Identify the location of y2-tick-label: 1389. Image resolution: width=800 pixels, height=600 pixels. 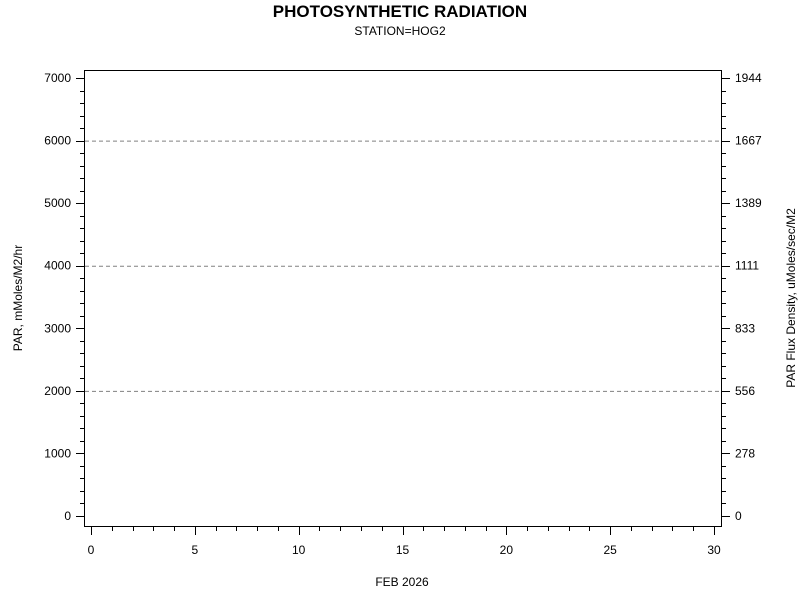
(748, 203).